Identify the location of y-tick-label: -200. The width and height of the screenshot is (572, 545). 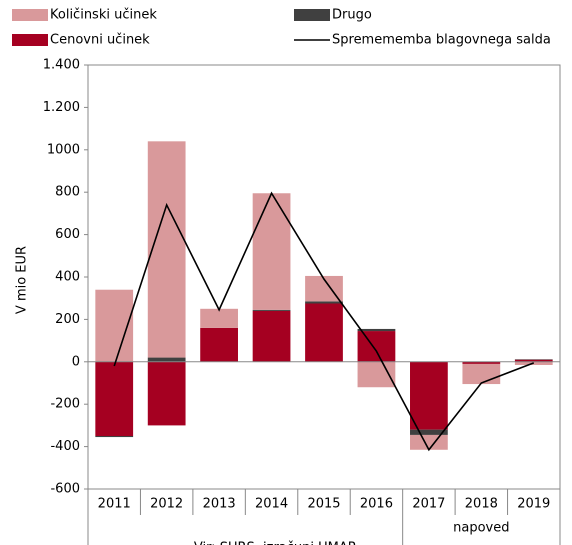
(65, 404).